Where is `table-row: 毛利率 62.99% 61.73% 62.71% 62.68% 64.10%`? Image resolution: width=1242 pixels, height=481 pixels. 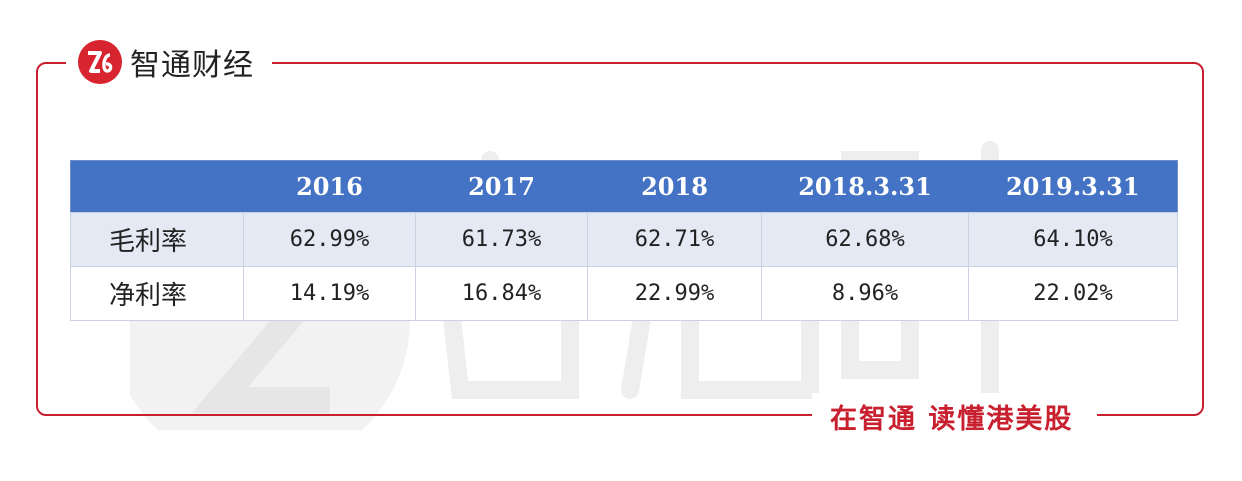
table-row: 毛利率 62.99% 61.73% 62.71% 62.68% 64.10% is located at coordinates (624, 239).